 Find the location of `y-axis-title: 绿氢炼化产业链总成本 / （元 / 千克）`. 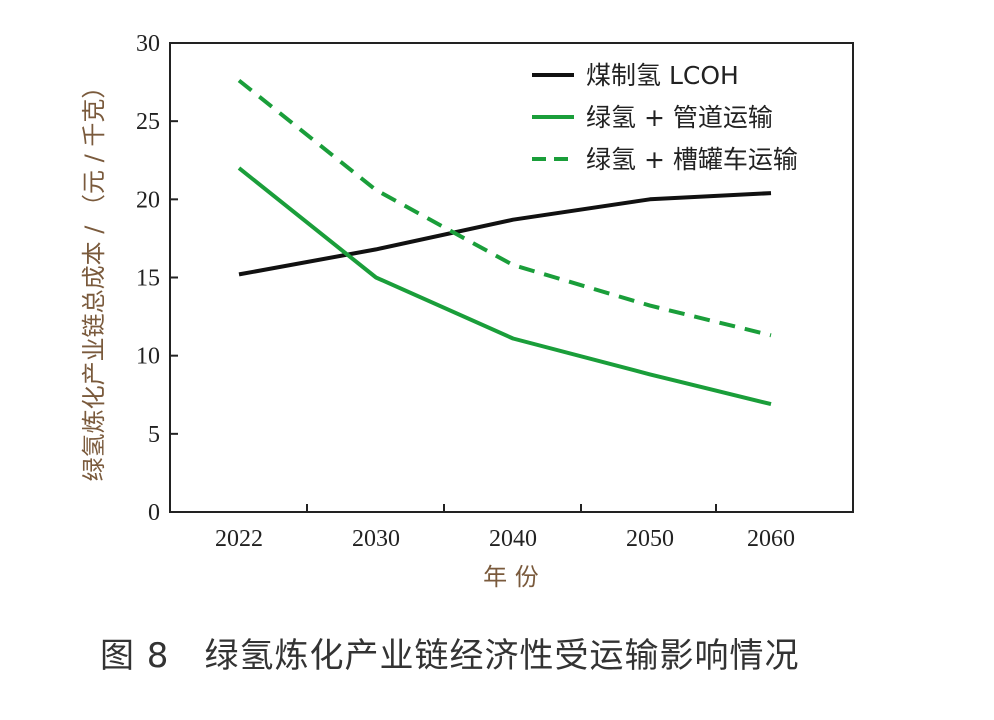

y-axis-title: 绿氢炼化产业链总成本 / （元 / 千克） is located at coordinates (94, 278).